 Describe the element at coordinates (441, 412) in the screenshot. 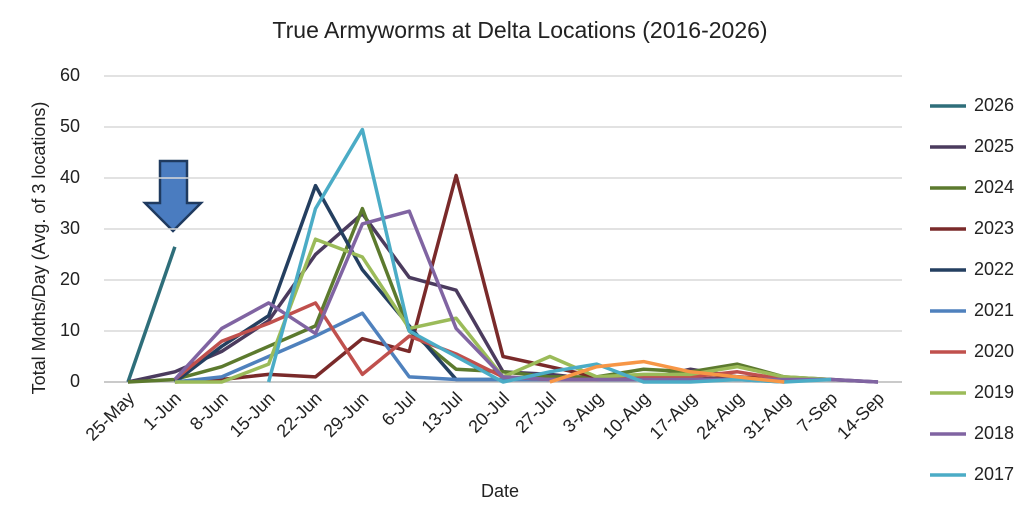

I see `x-tick-label: 13-Jul` at that location.